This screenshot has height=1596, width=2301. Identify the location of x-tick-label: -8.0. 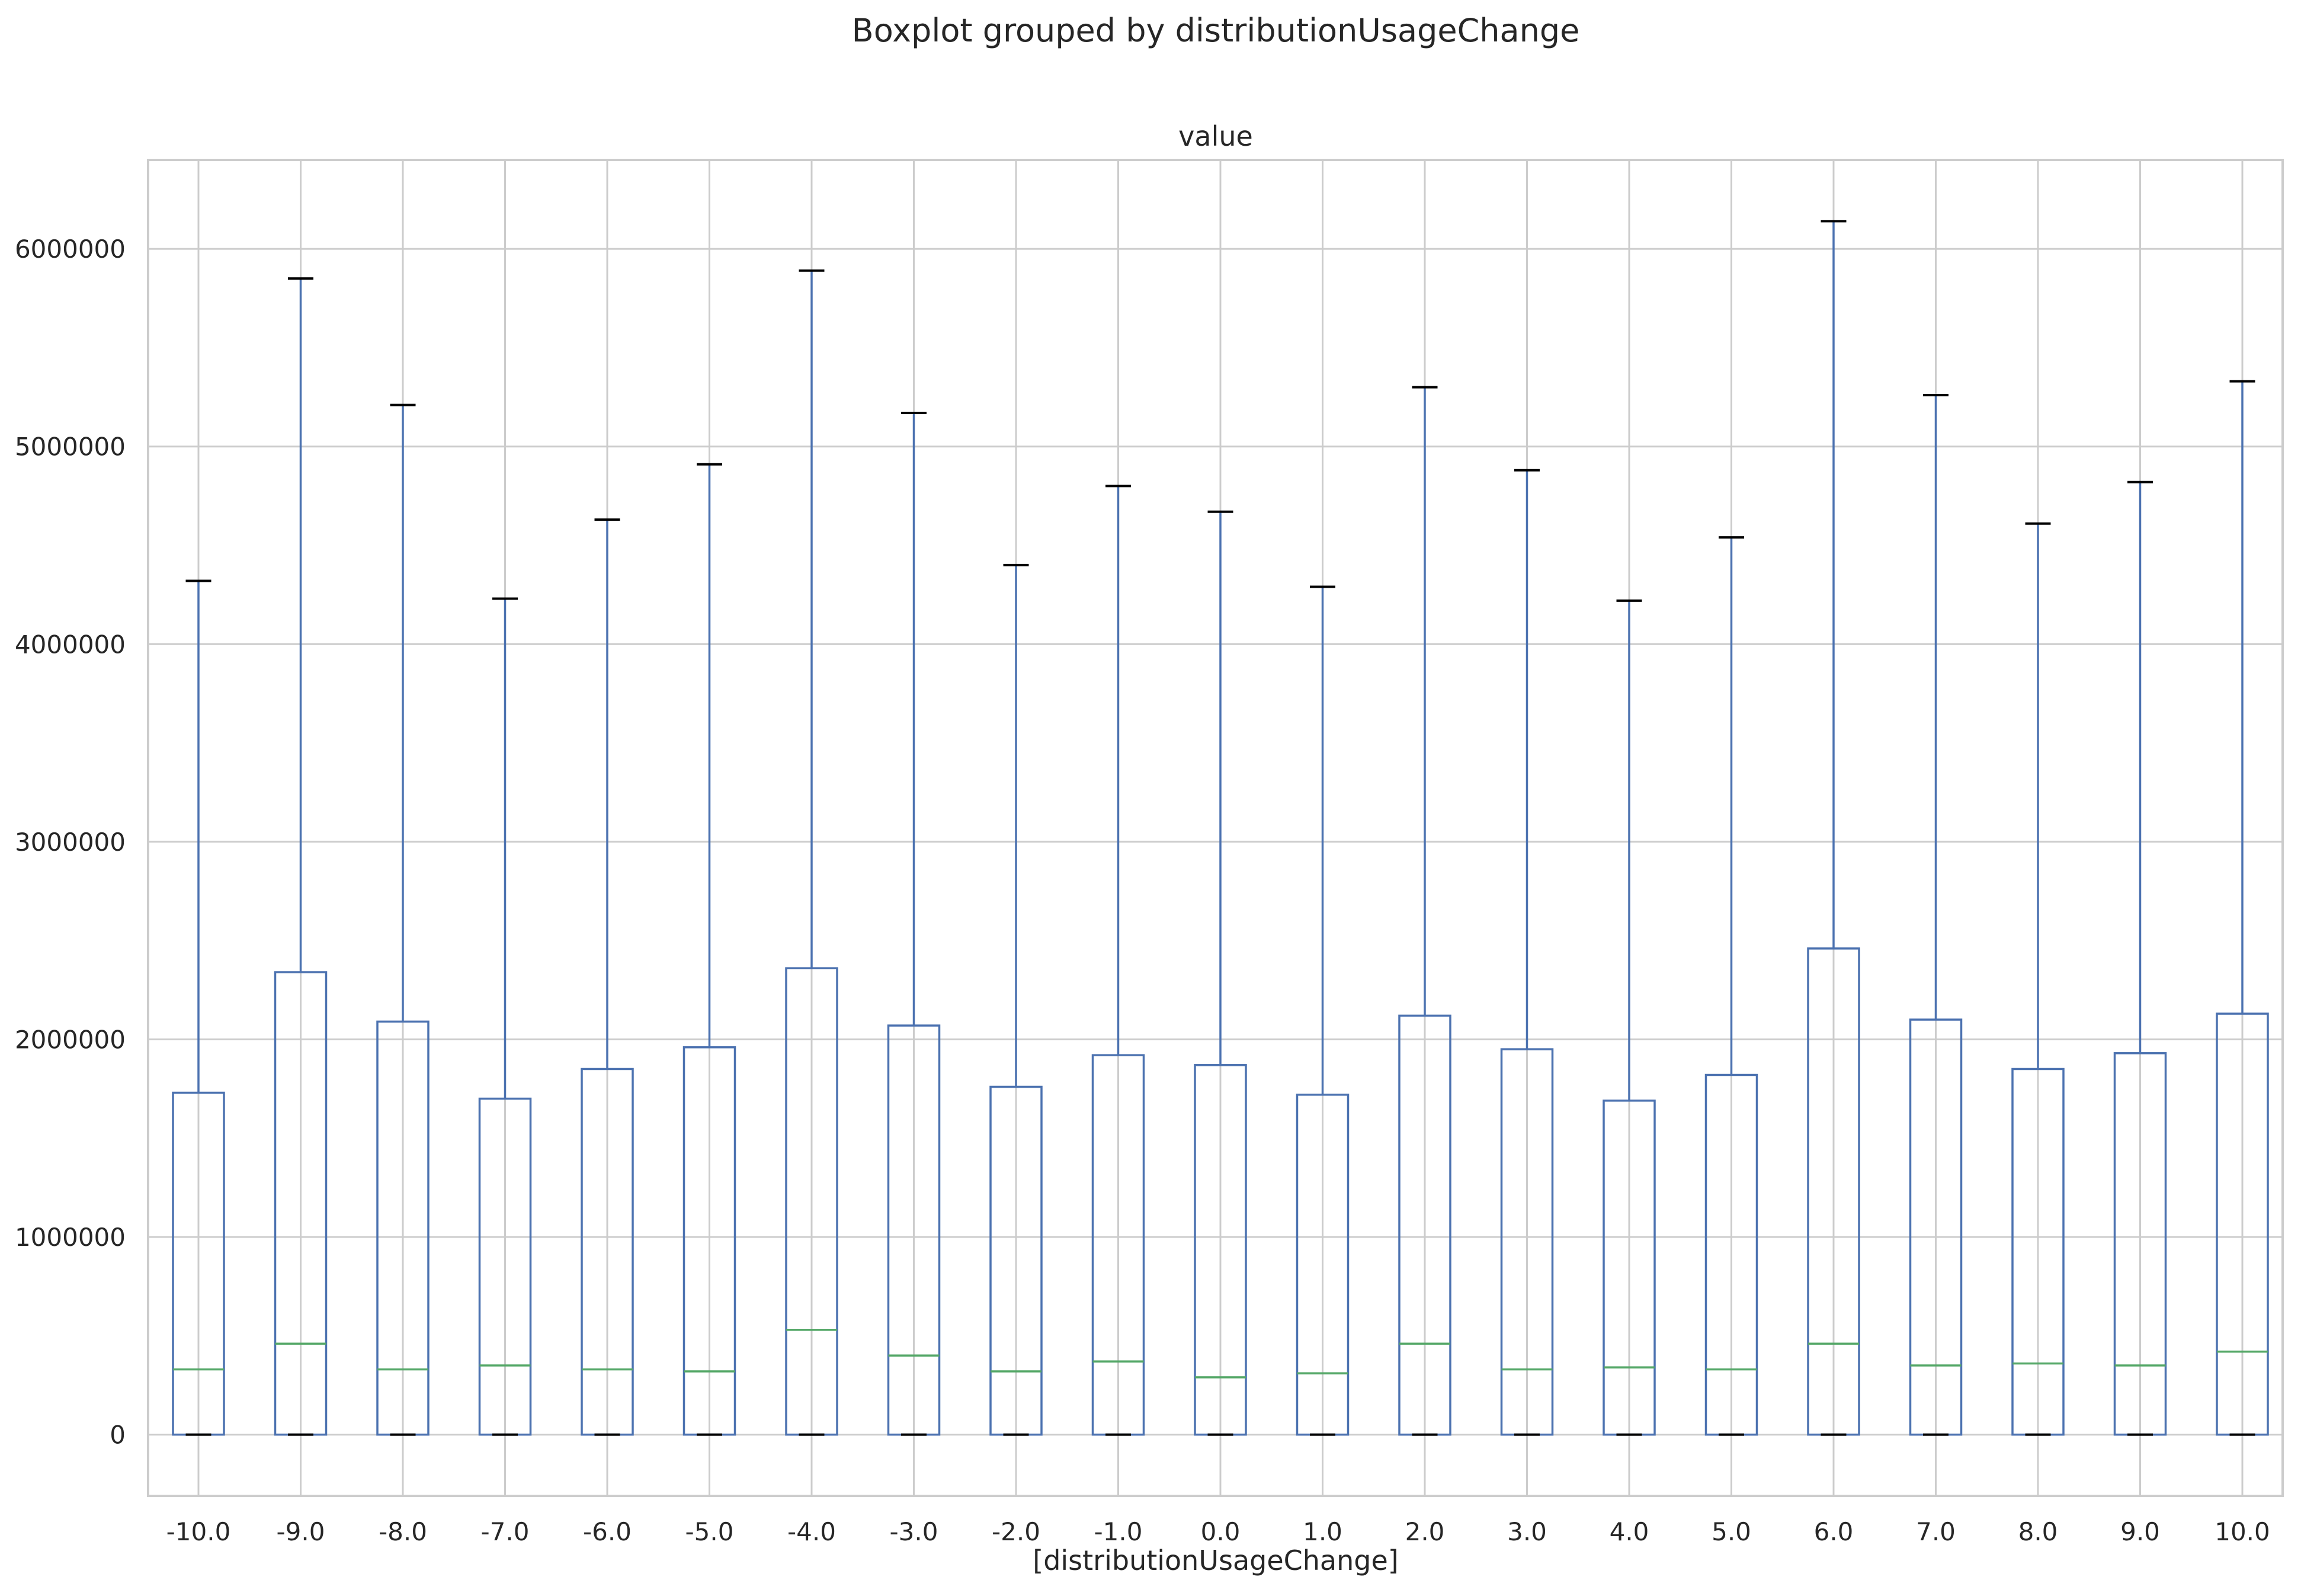
(403, 1531).